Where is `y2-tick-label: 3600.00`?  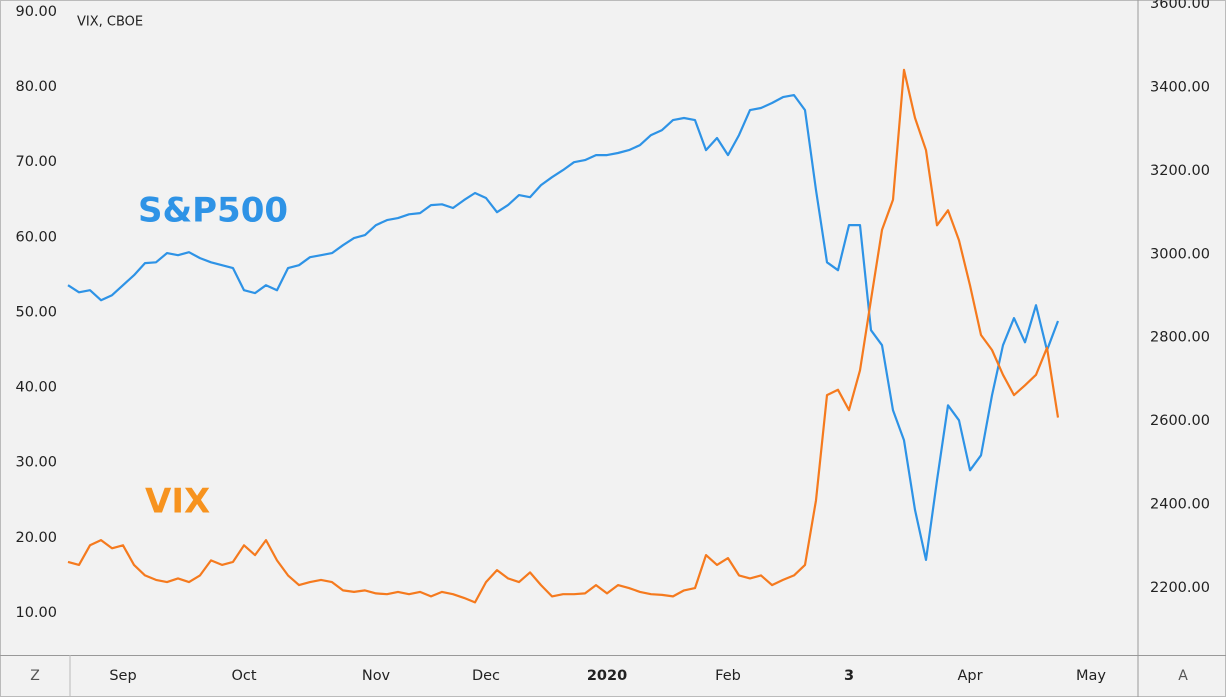
y2-tick-label: 3600.00 is located at coordinates (1180, 6).